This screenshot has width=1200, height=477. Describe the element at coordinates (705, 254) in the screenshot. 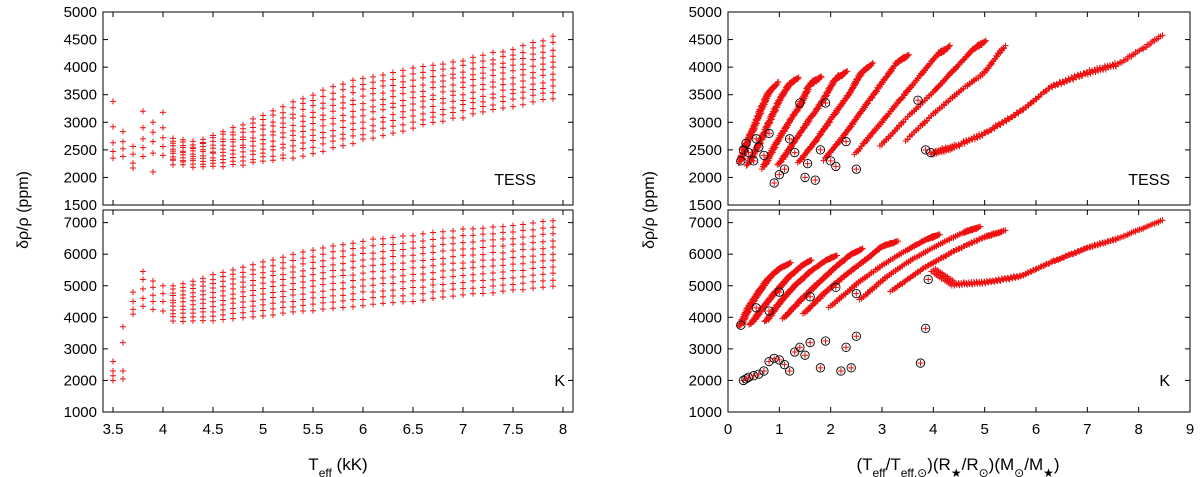

I see `y-tick-label: 6000` at that location.